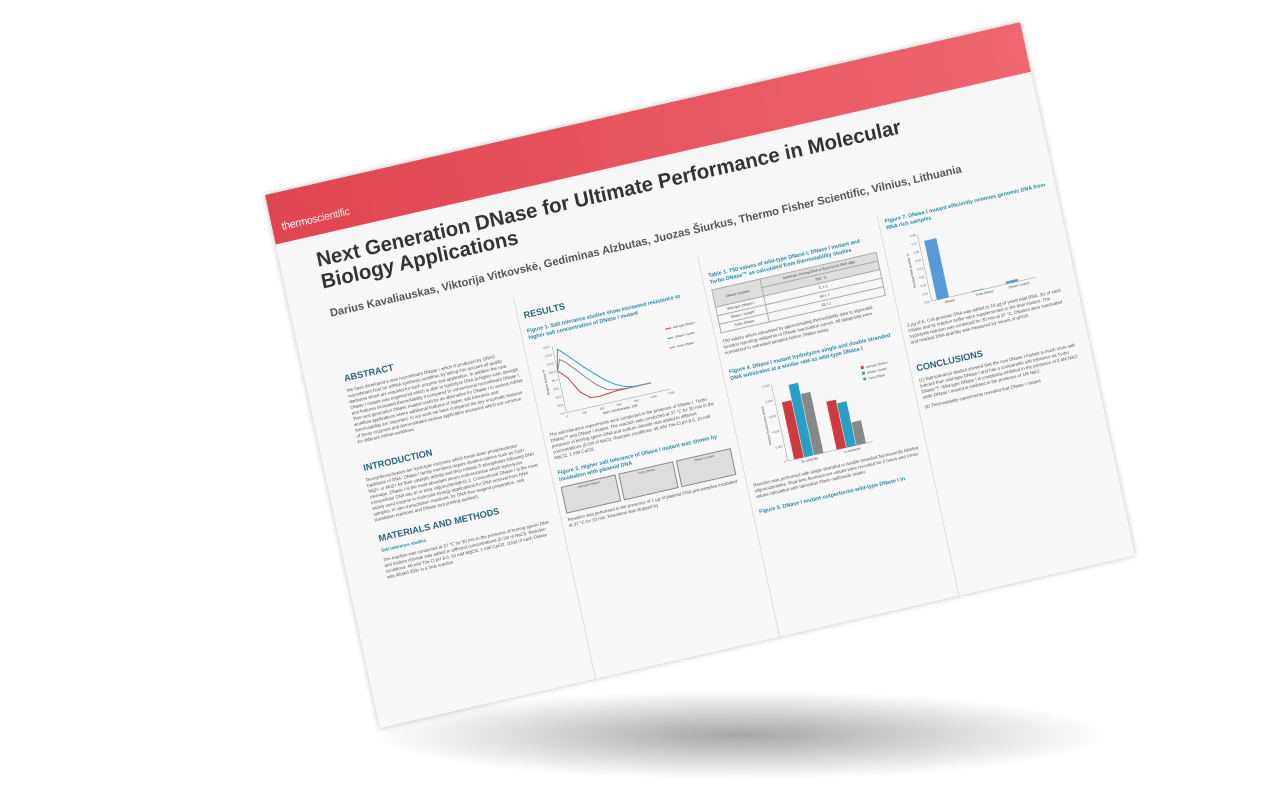 The width and height of the screenshot is (1264, 804). I want to click on x-tick-label: 400, so click(602, 408).